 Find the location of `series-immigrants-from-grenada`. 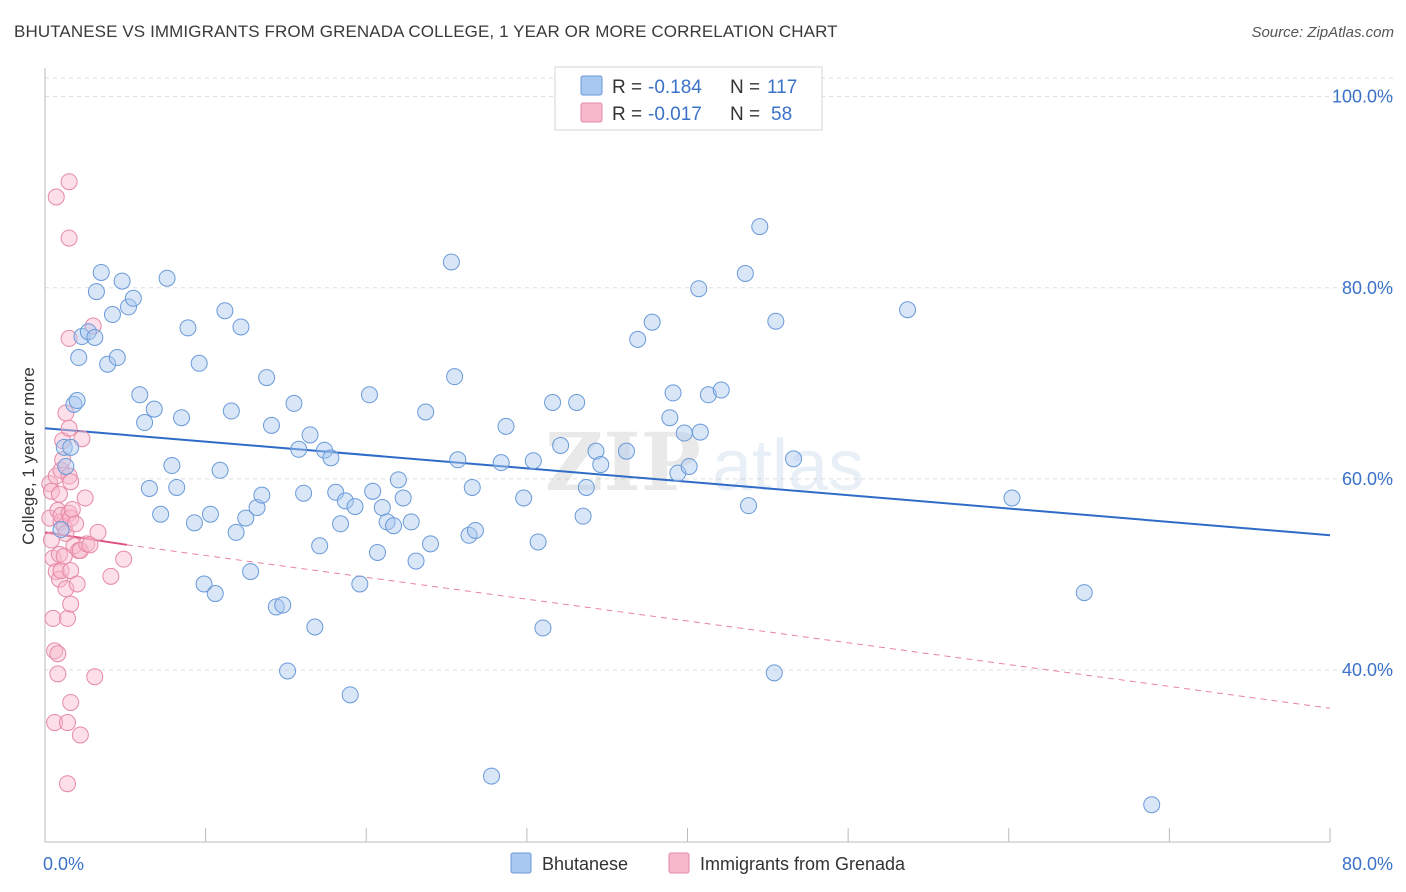

series-immigrants-from-grenada is located at coordinates (87, 483).